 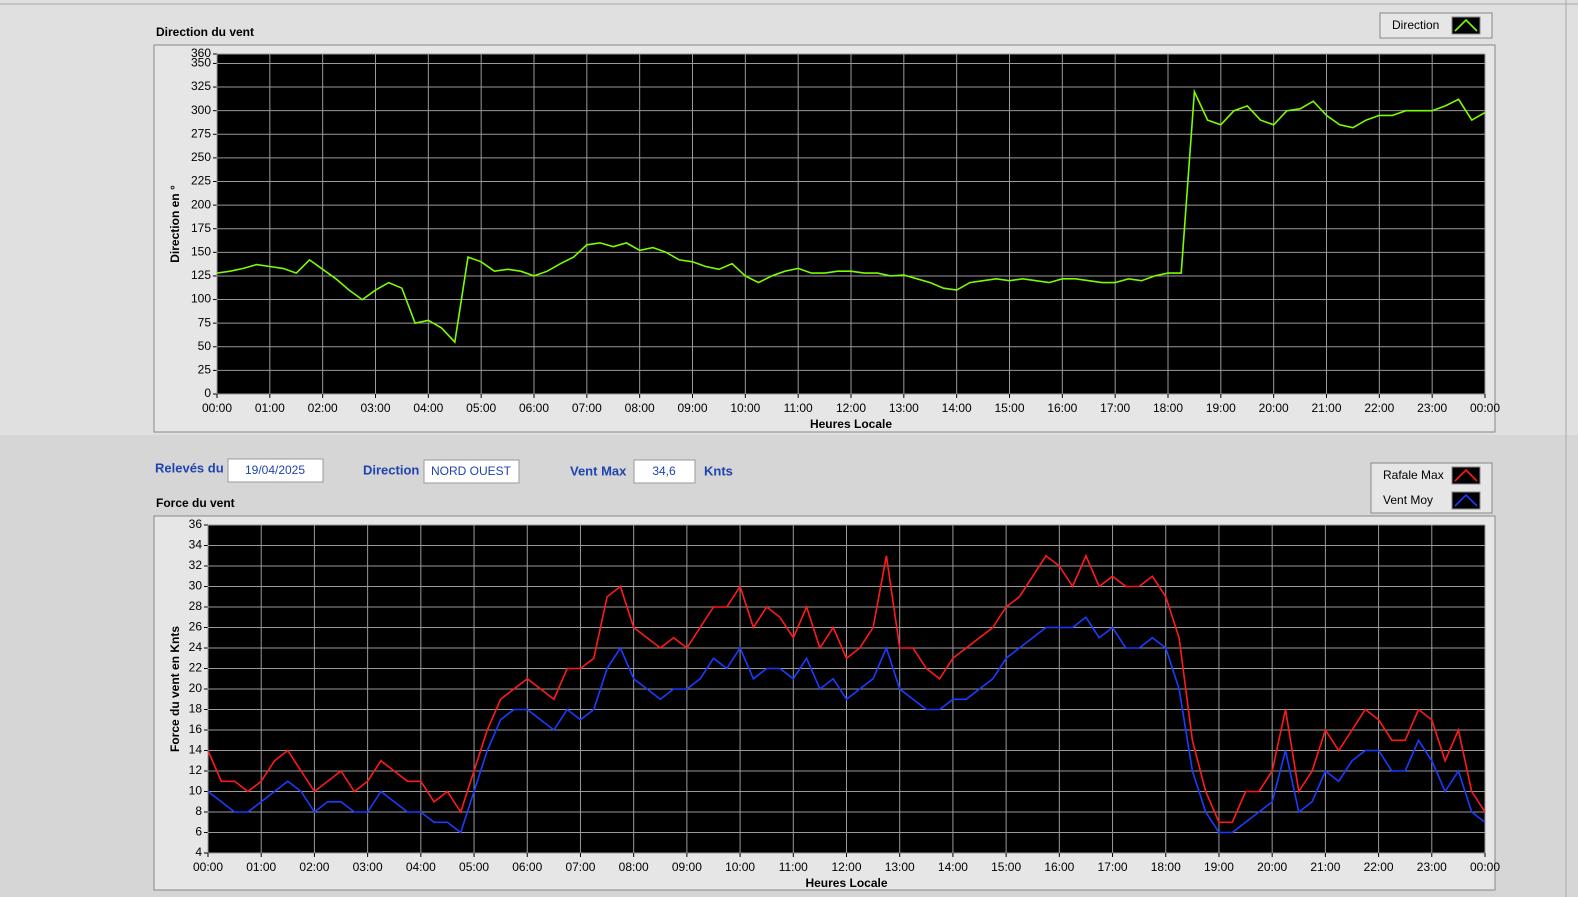 What do you see at coordinates (201, 181) in the screenshot?
I see `y-tick-label: 225` at bounding box center [201, 181].